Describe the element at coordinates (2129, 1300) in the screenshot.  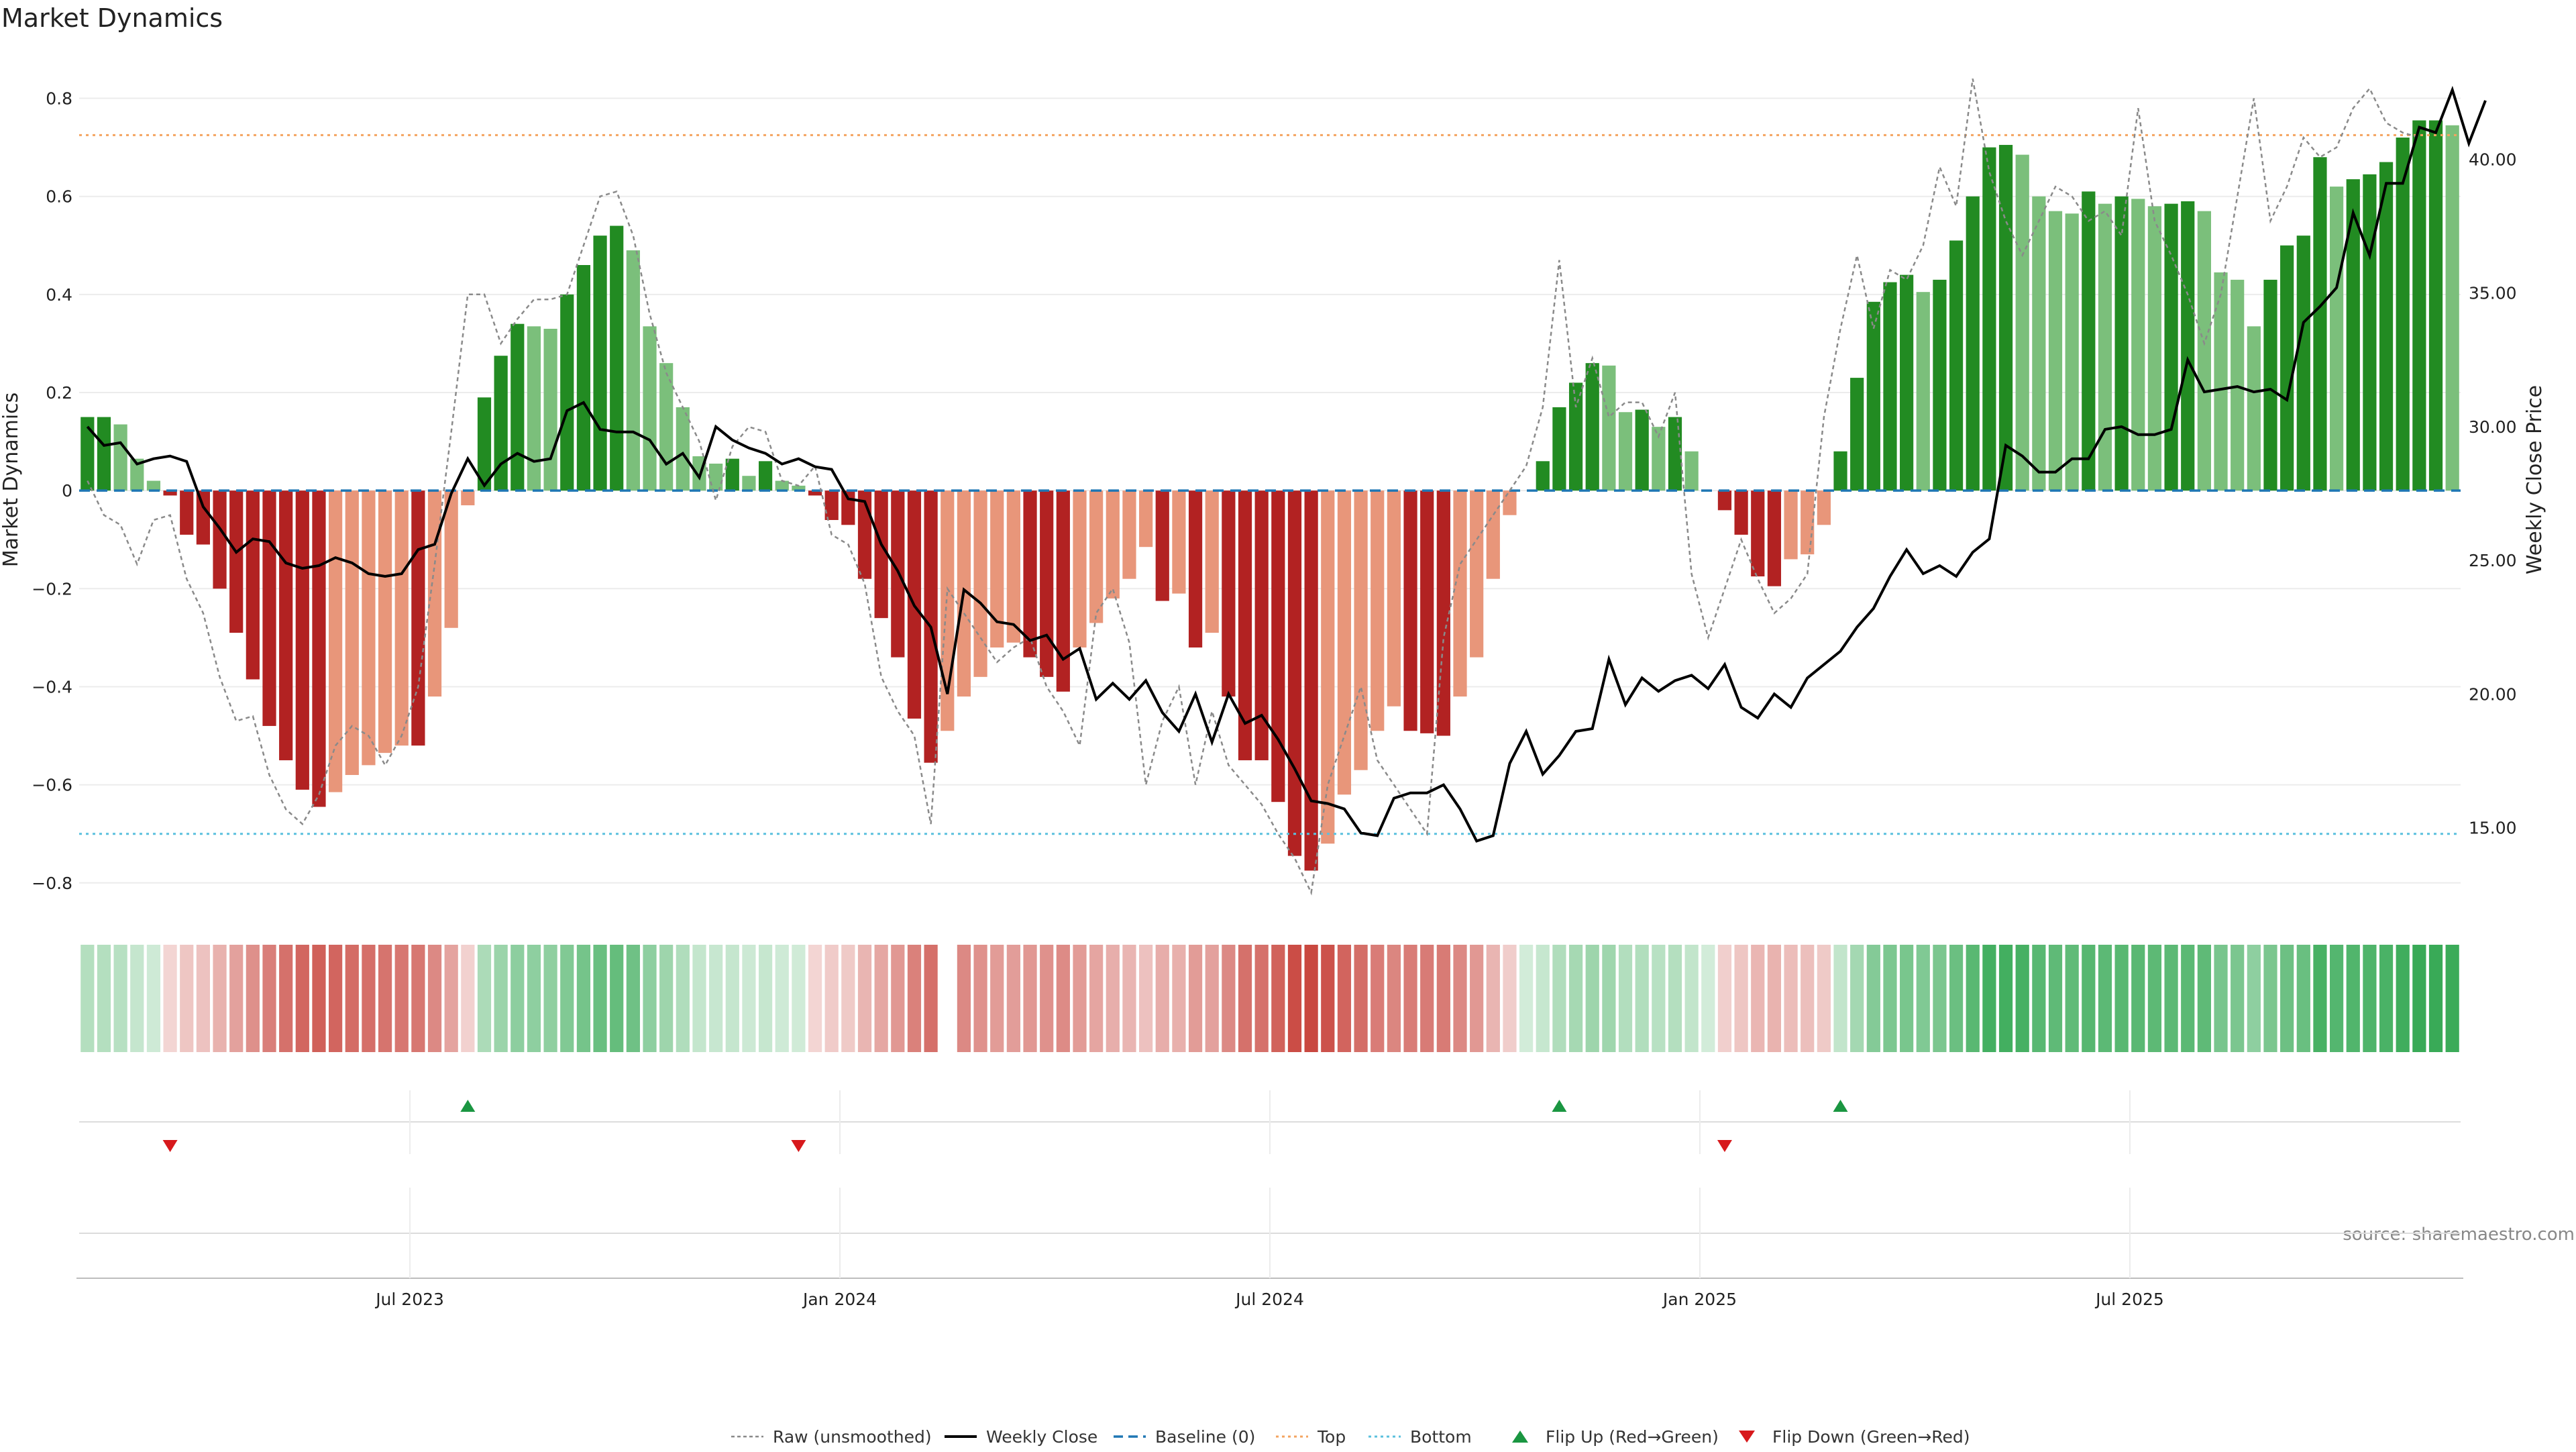
I see `x-tick-label: Jul 2025` at that location.